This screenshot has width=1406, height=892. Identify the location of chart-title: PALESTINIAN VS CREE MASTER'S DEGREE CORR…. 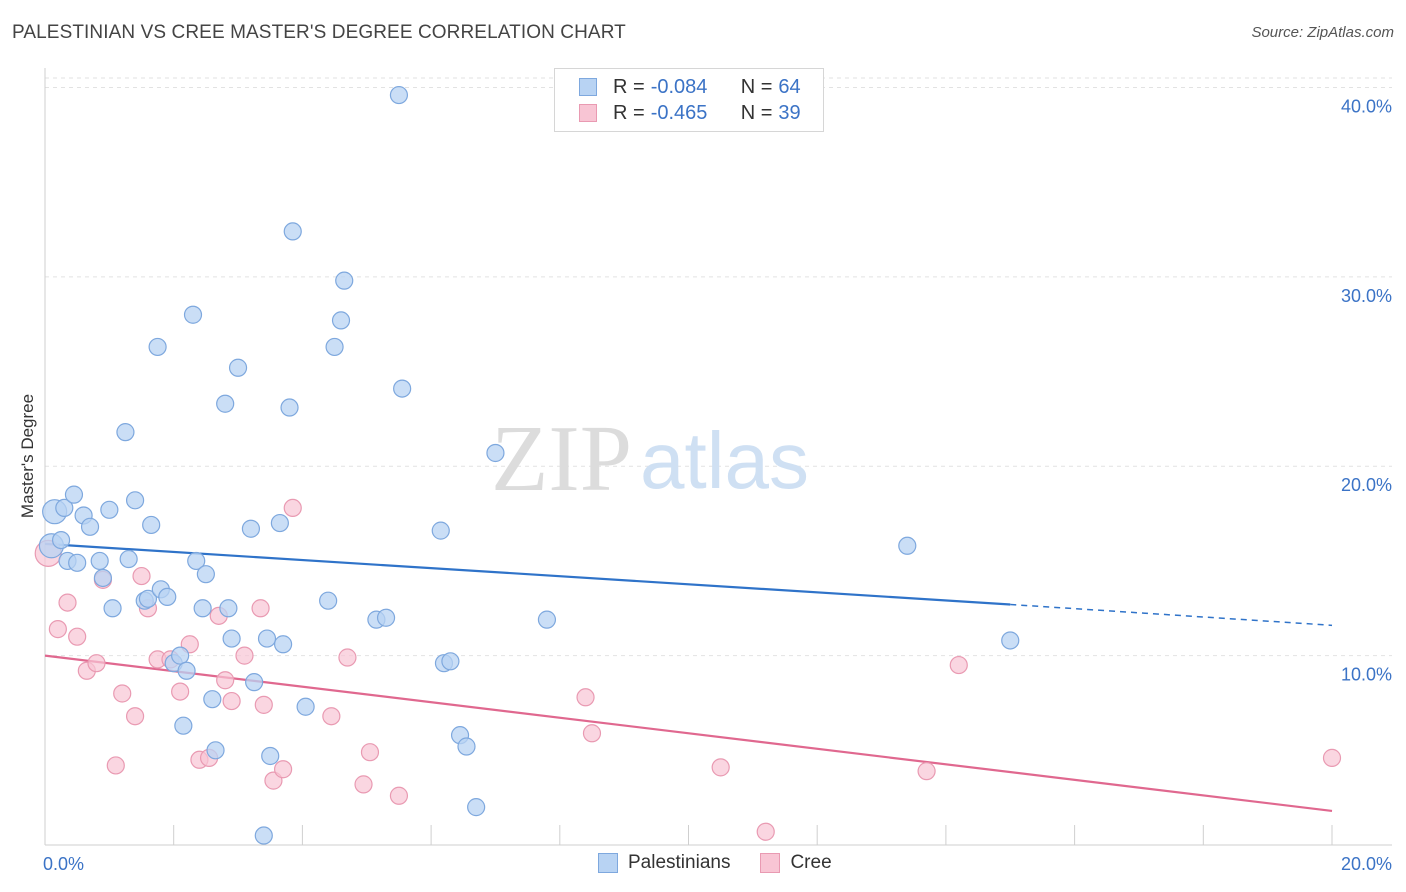
(319, 32).